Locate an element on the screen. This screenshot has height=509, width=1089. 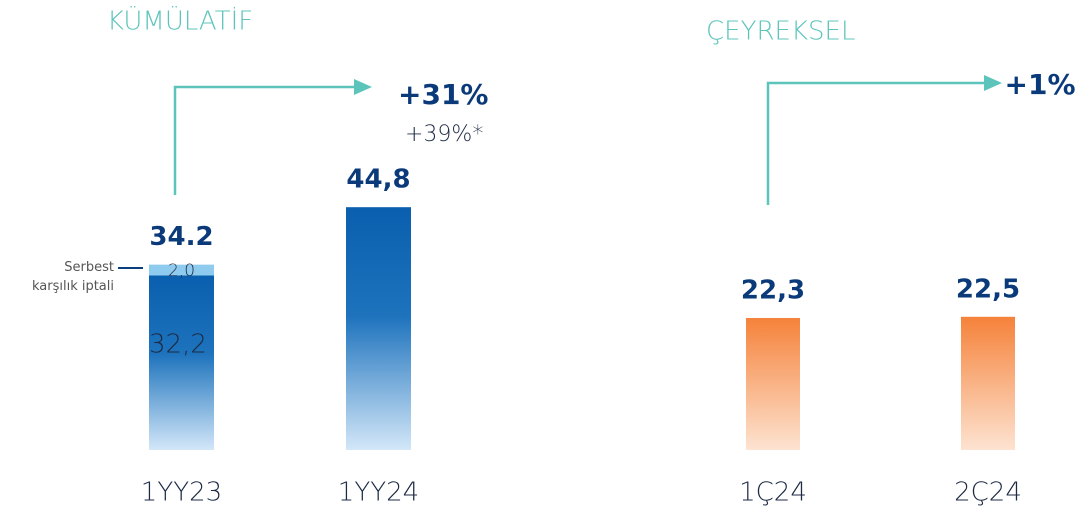
chart-title: ÇEYREKSEL is located at coordinates (780, 32).